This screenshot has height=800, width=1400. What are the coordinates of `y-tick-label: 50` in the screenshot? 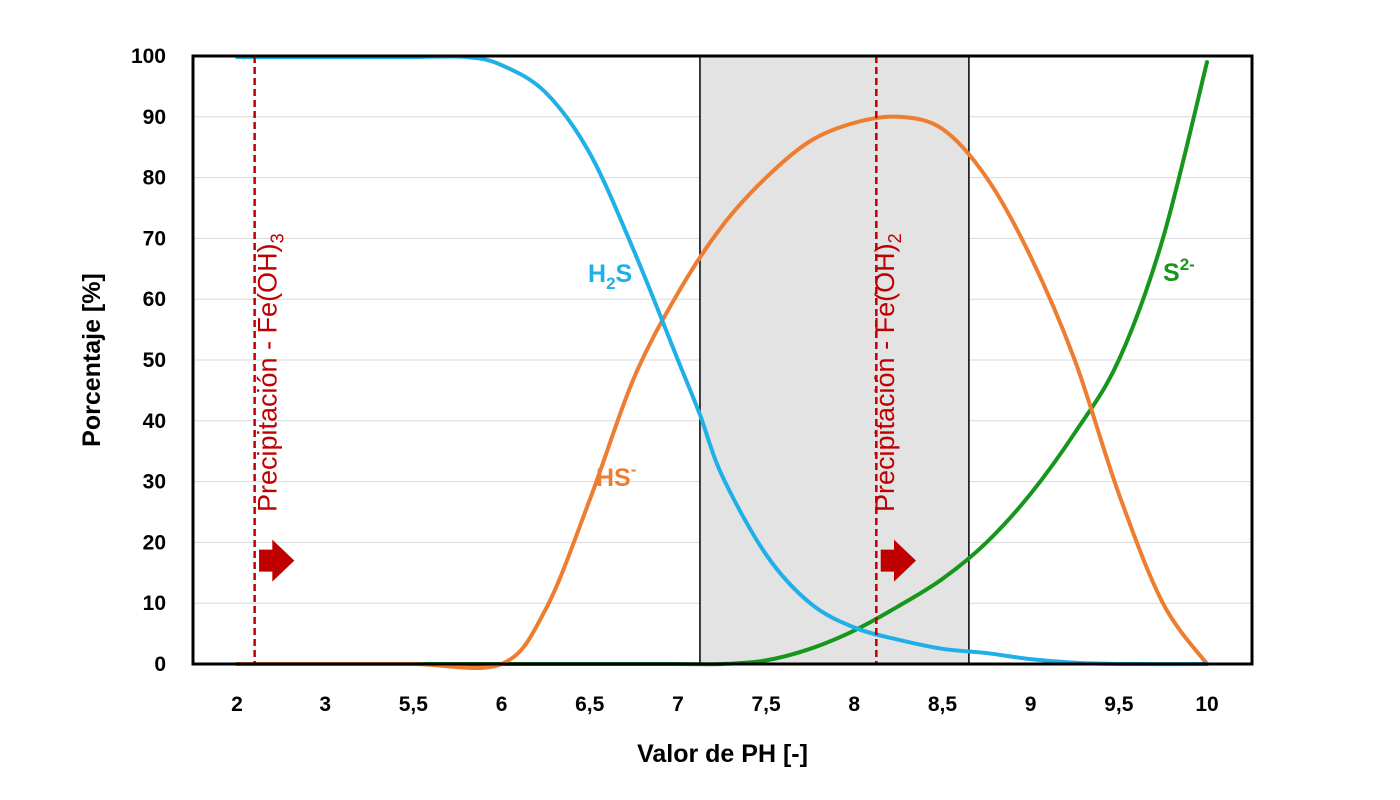 It's located at (154, 360).